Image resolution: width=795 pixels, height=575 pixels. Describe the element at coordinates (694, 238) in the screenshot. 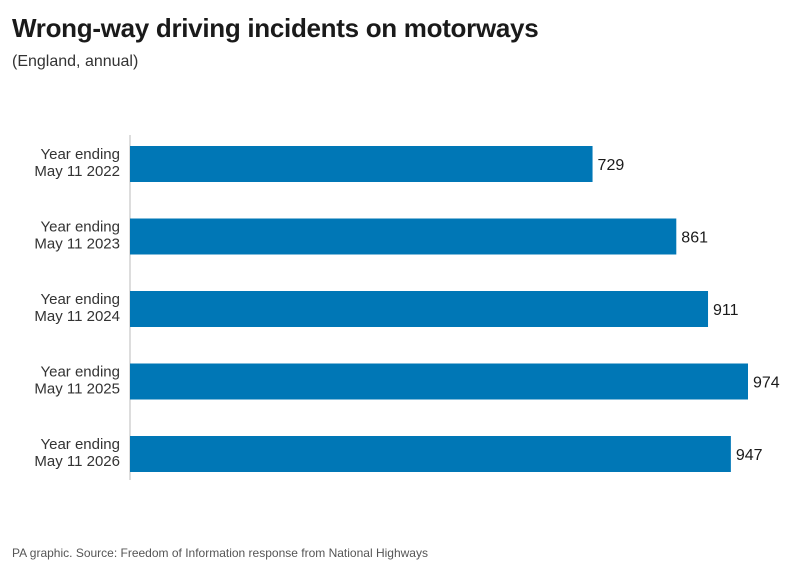

I see `bar-value-label-1: 861` at that location.